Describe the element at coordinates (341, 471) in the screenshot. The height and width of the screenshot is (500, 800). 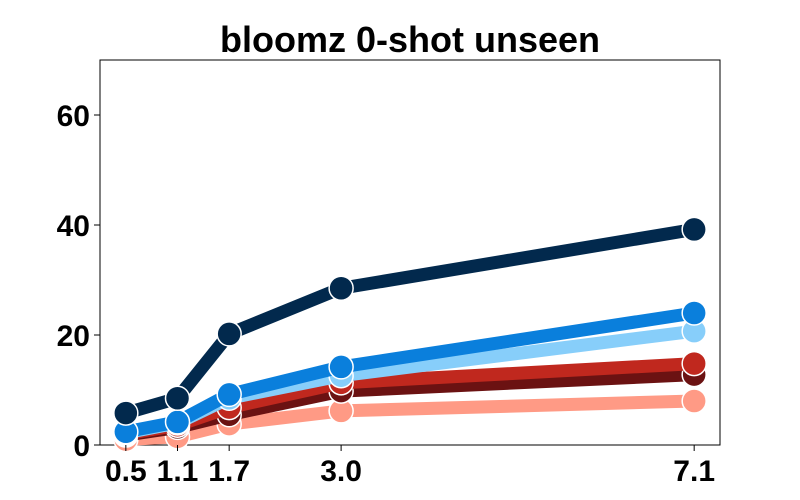
I see `x-tick-label: 3.0` at that location.